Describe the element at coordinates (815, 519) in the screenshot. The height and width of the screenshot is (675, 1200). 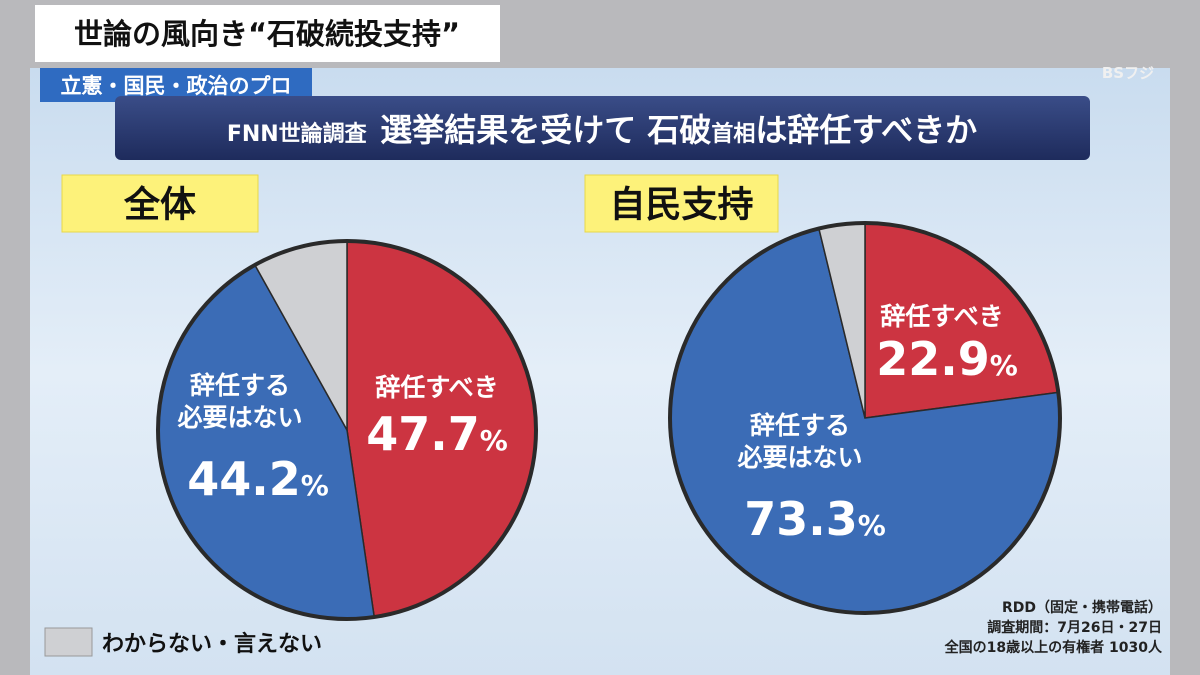
I see `value-label: 73.3%` at that location.